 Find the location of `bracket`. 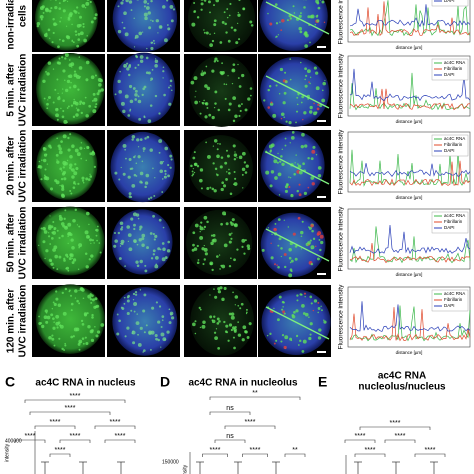

bracket is located at coordinates (230, 441).